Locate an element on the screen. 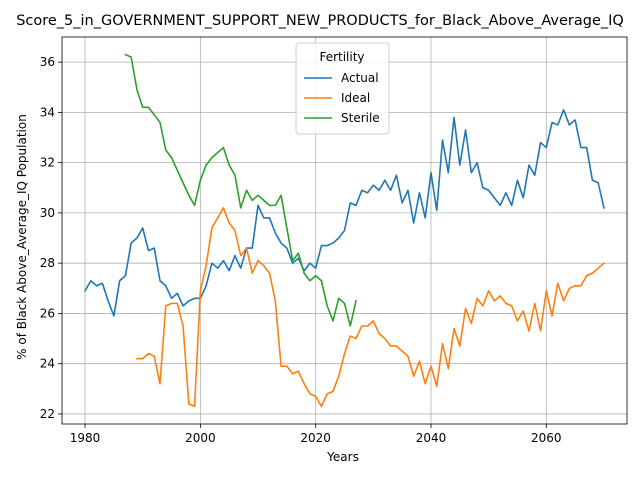 The width and height of the screenshot is (640, 480). y-tick-label: 26 is located at coordinates (47, 313).